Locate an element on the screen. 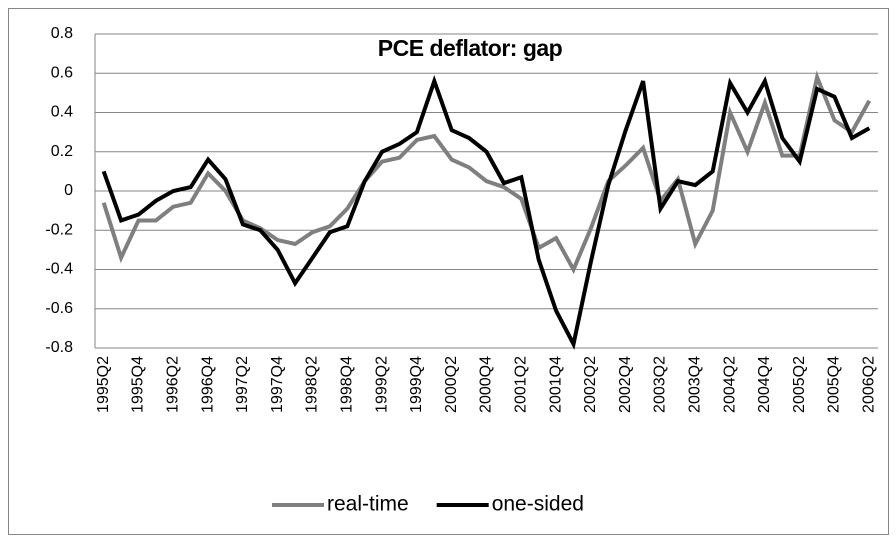 The image size is (896, 543). y-tick-label: 0.6 is located at coordinates (62, 72).